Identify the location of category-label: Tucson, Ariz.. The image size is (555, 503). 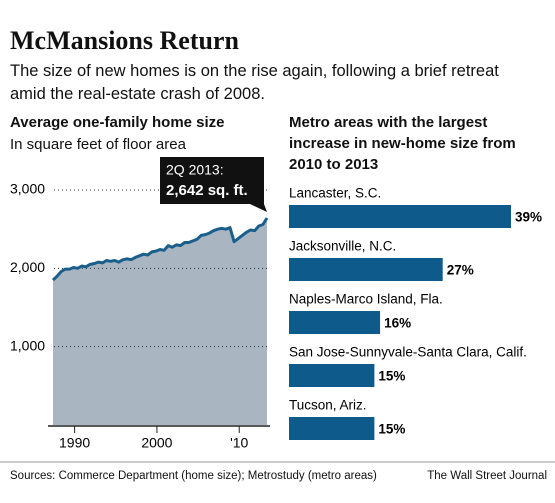
(328, 405).